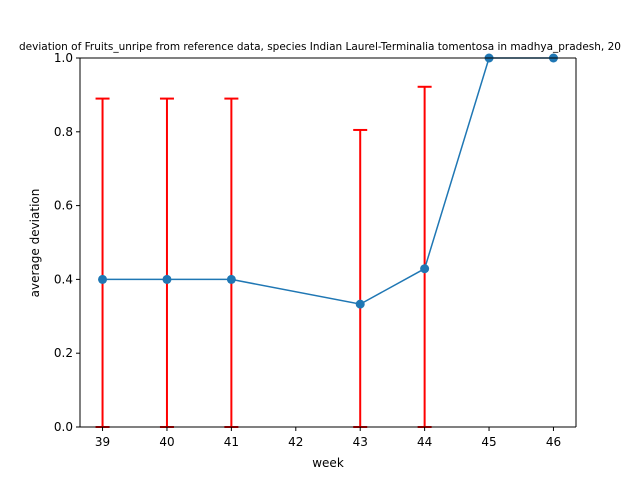 The image size is (640, 480). What do you see at coordinates (328, 463) in the screenshot?
I see `x-axis-label: week` at bounding box center [328, 463].